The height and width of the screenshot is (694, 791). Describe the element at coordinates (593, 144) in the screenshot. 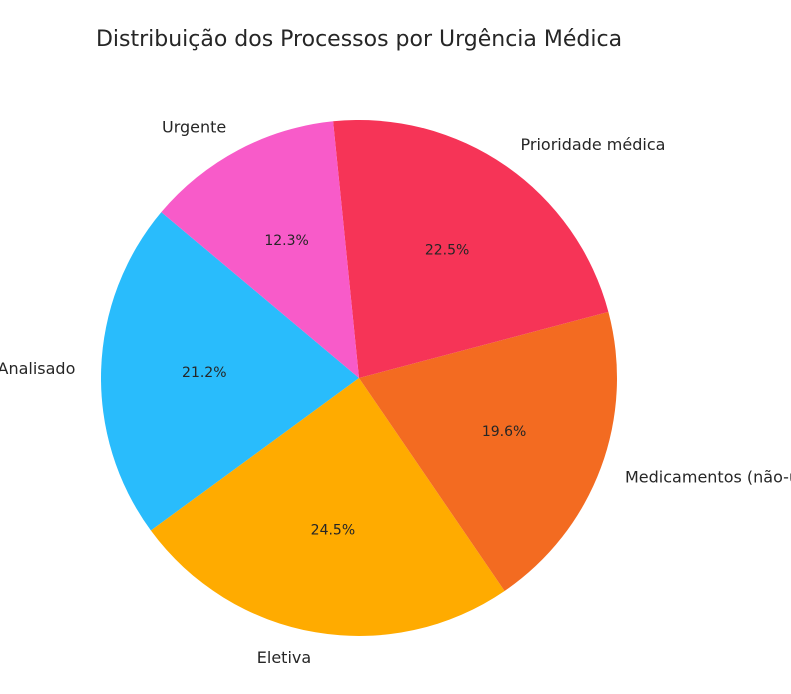

I see `category-label-prioridade-medica: Prioridade médica` at that location.